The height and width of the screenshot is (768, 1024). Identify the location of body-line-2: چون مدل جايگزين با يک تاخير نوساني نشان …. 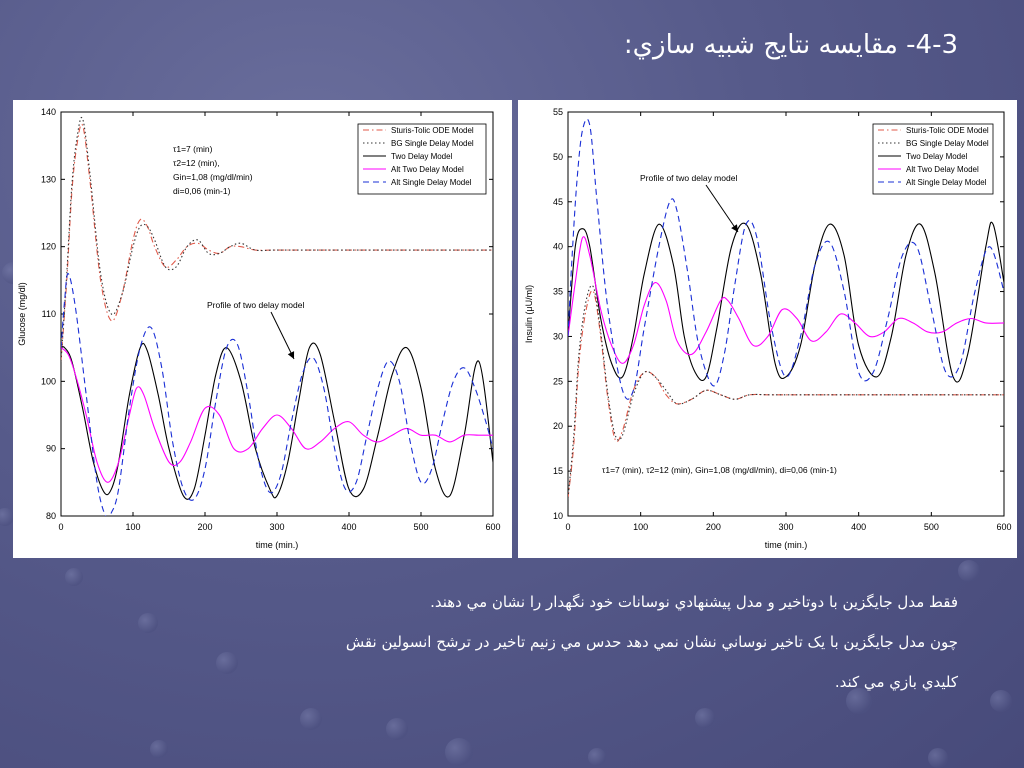
(651, 642).